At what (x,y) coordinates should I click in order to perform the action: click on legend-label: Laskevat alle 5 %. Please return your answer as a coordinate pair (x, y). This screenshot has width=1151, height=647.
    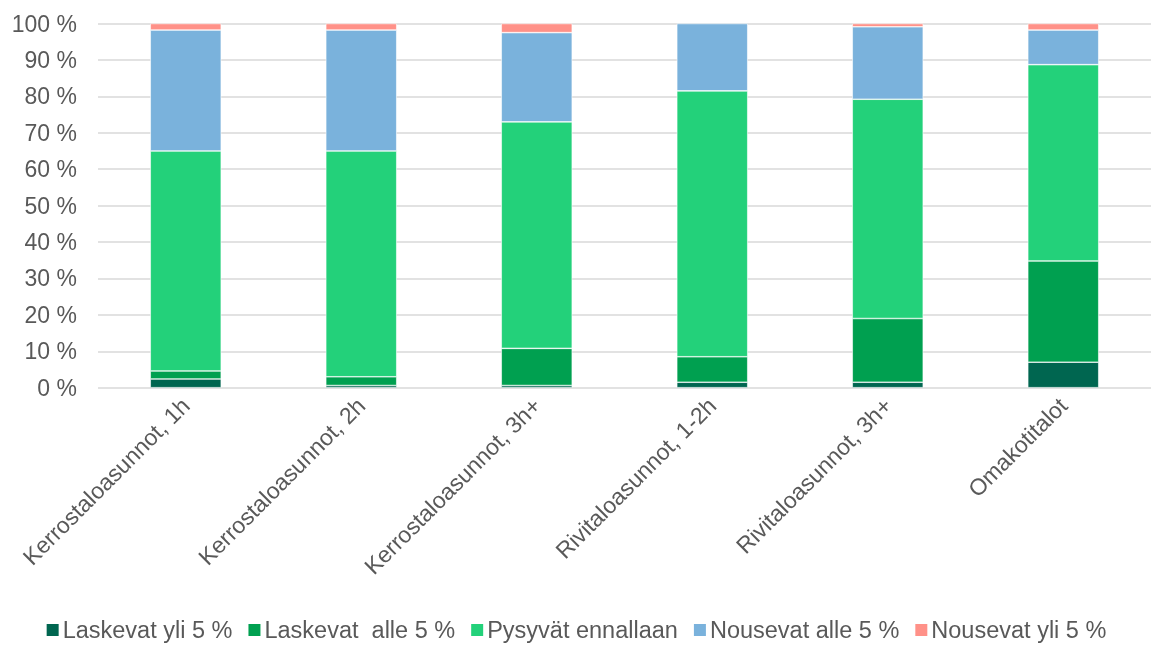
    Looking at the image, I should click on (360, 630).